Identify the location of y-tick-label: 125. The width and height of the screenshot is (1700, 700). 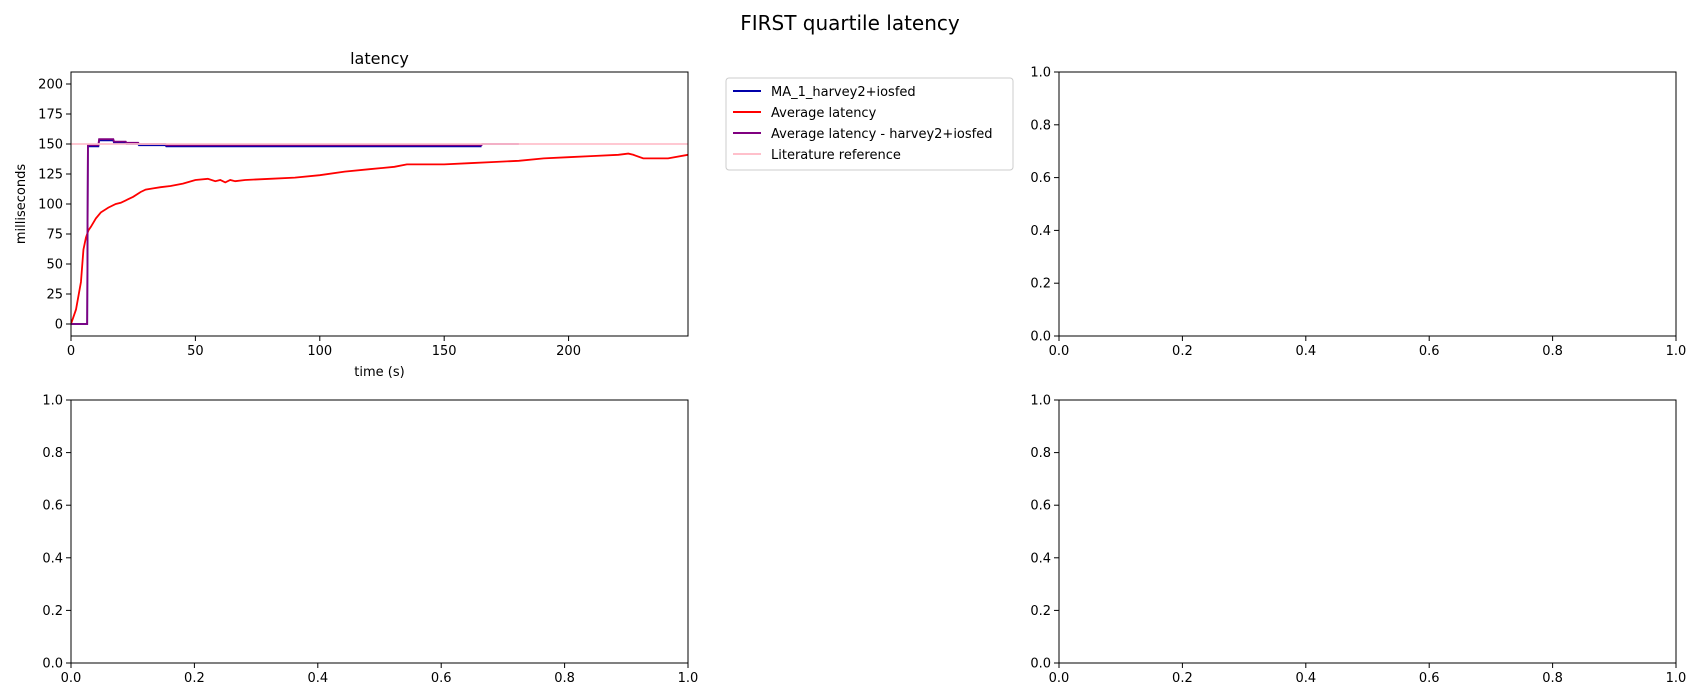
(50, 175).